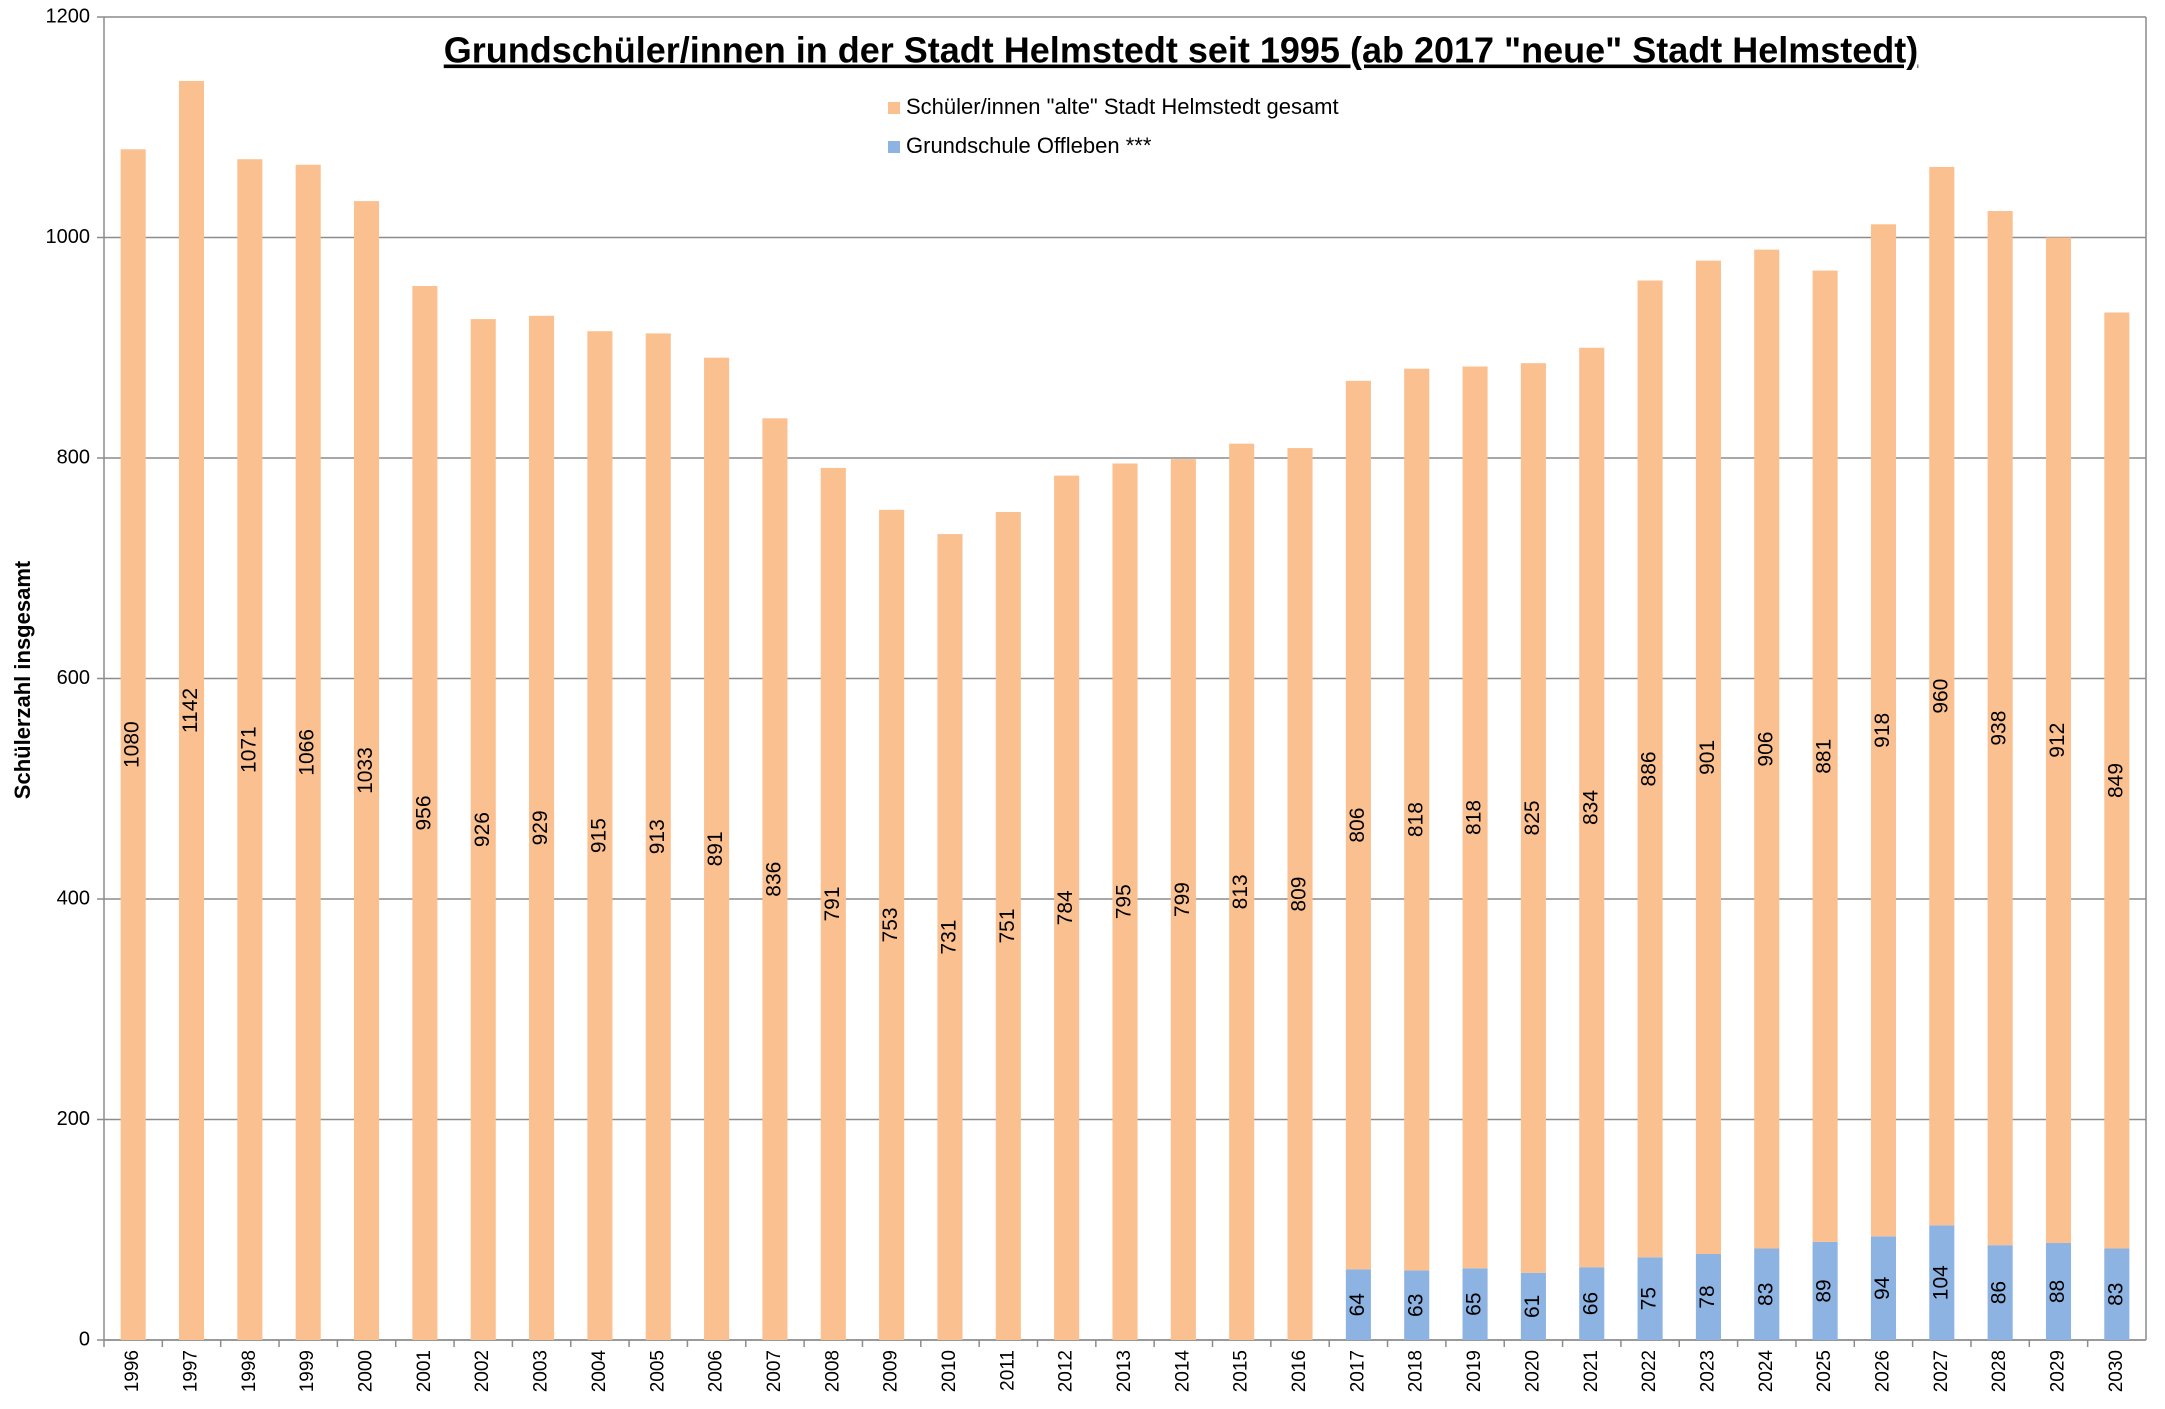 This screenshot has height=1409, width=2165. I want to click on value-label: 66, so click(1590, 1303).